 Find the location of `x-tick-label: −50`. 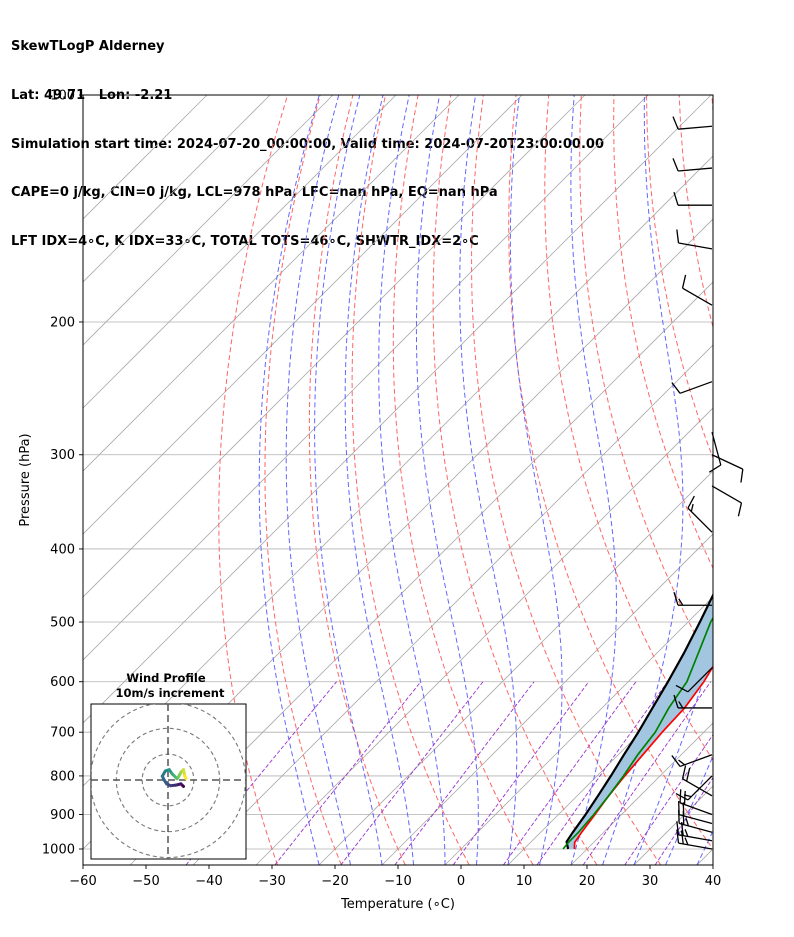

x-tick-label: −50 is located at coordinates (145, 881).